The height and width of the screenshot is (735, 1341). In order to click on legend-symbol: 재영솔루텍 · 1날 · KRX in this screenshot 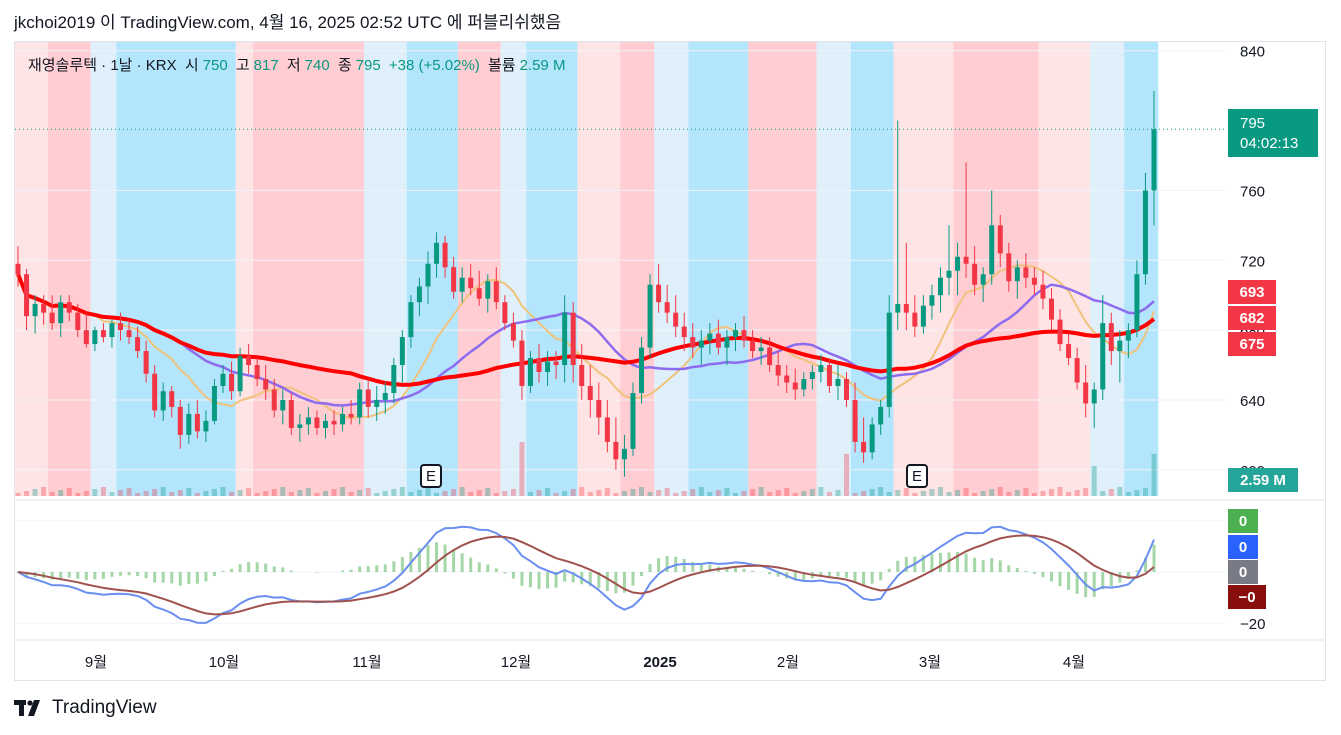, I will do `click(102, 65)`.